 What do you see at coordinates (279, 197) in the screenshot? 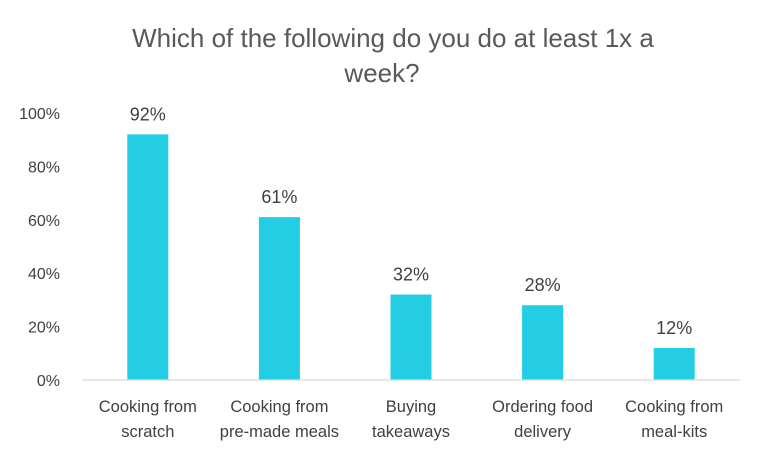
I see `data-label: 61%` at bounding box center [279, 197].